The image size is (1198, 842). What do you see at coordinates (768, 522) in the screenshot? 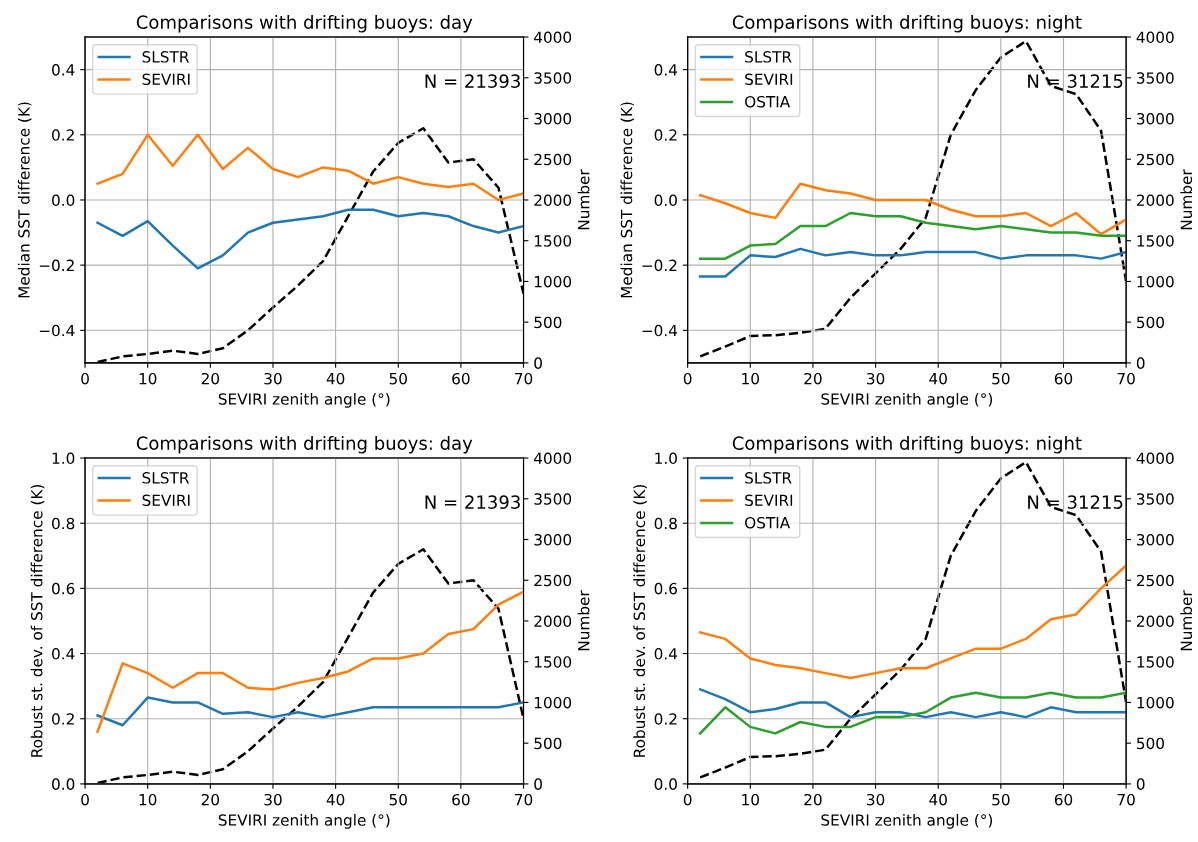
I see `legend-label: OSTIA` at bounding box center [768, 522].